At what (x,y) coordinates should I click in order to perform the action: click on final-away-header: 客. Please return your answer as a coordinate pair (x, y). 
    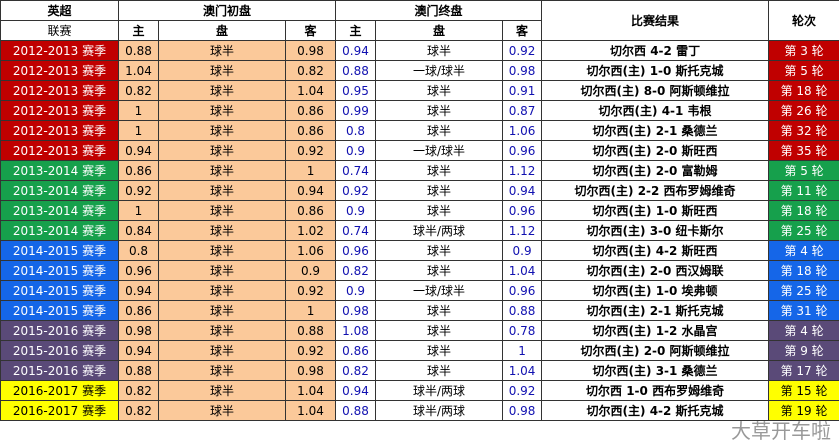
    Looking at the image, I should click on (522, 30).